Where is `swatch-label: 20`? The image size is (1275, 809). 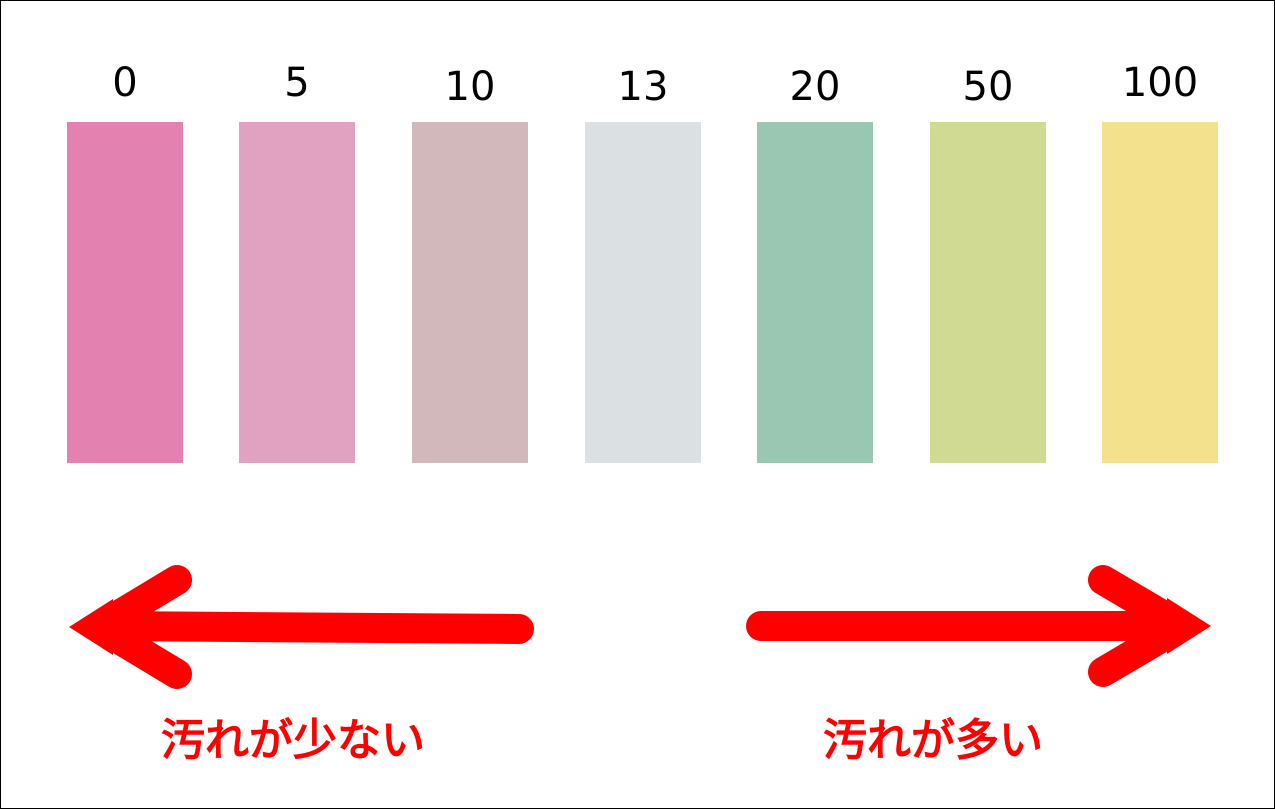
swatch-label: 20 is located at coordinates (815, 87).